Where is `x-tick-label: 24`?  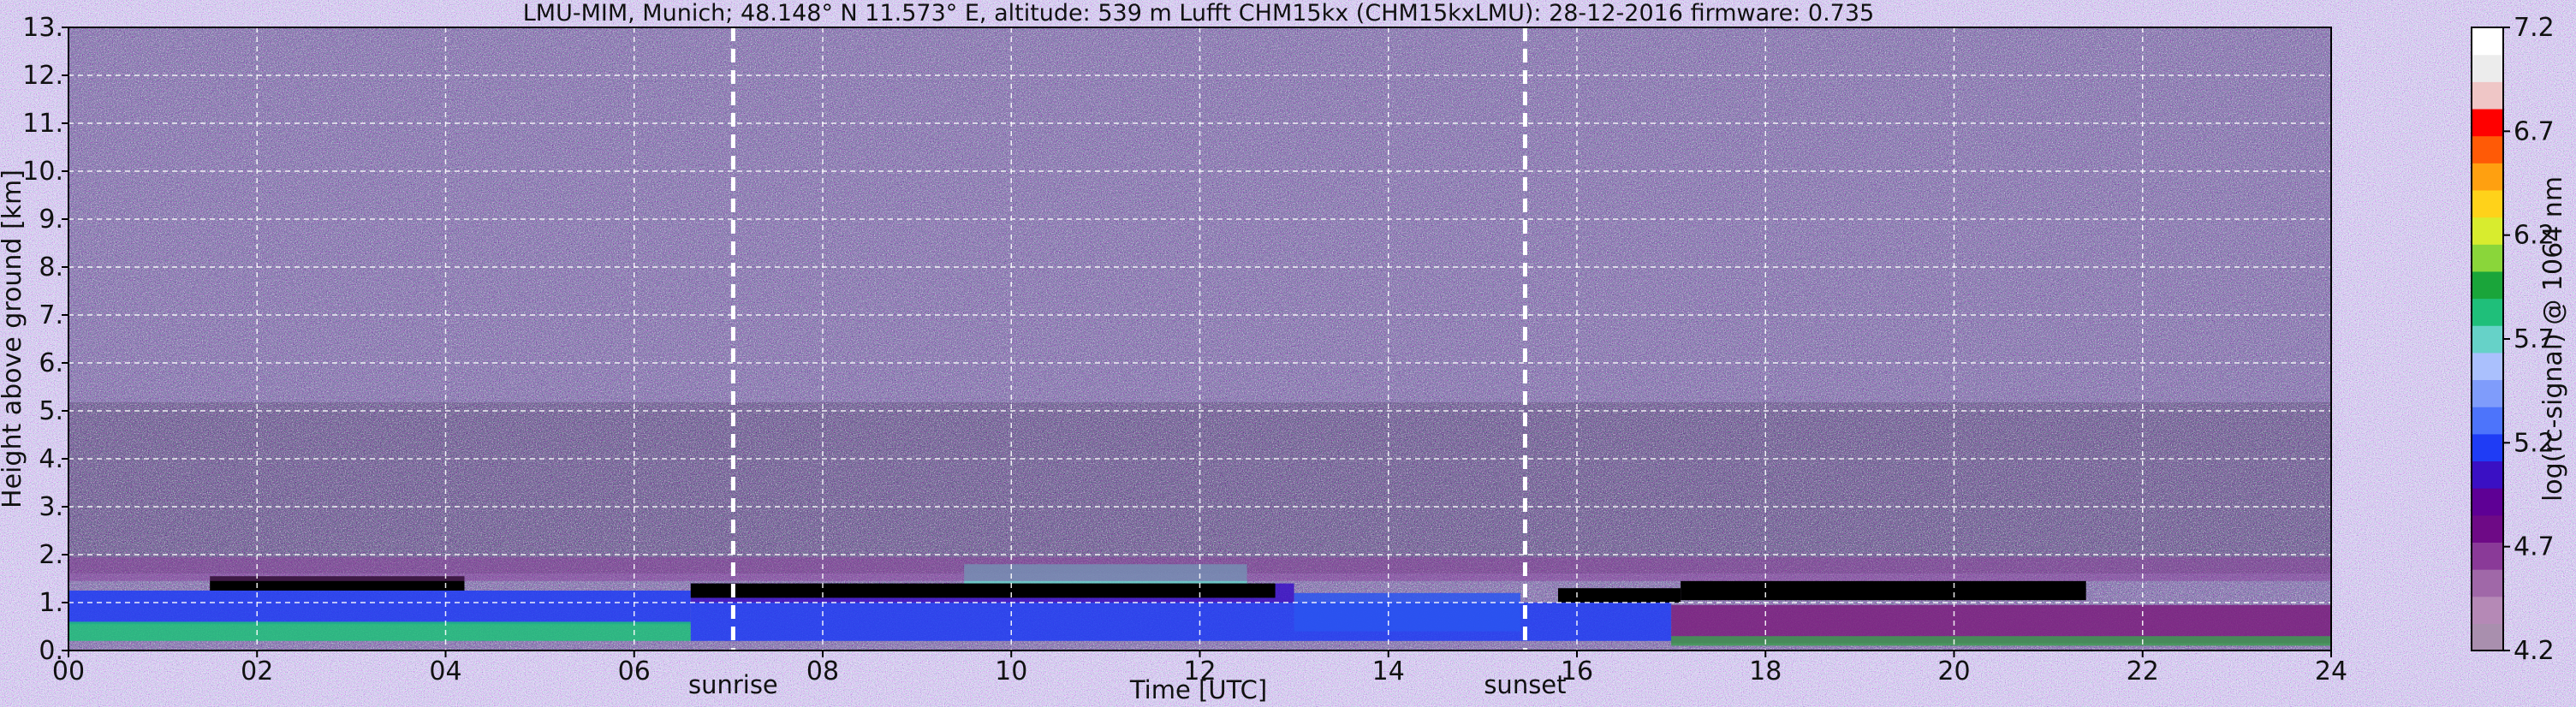
x-tick-label: 24 is located at coordinates (2331, 671).